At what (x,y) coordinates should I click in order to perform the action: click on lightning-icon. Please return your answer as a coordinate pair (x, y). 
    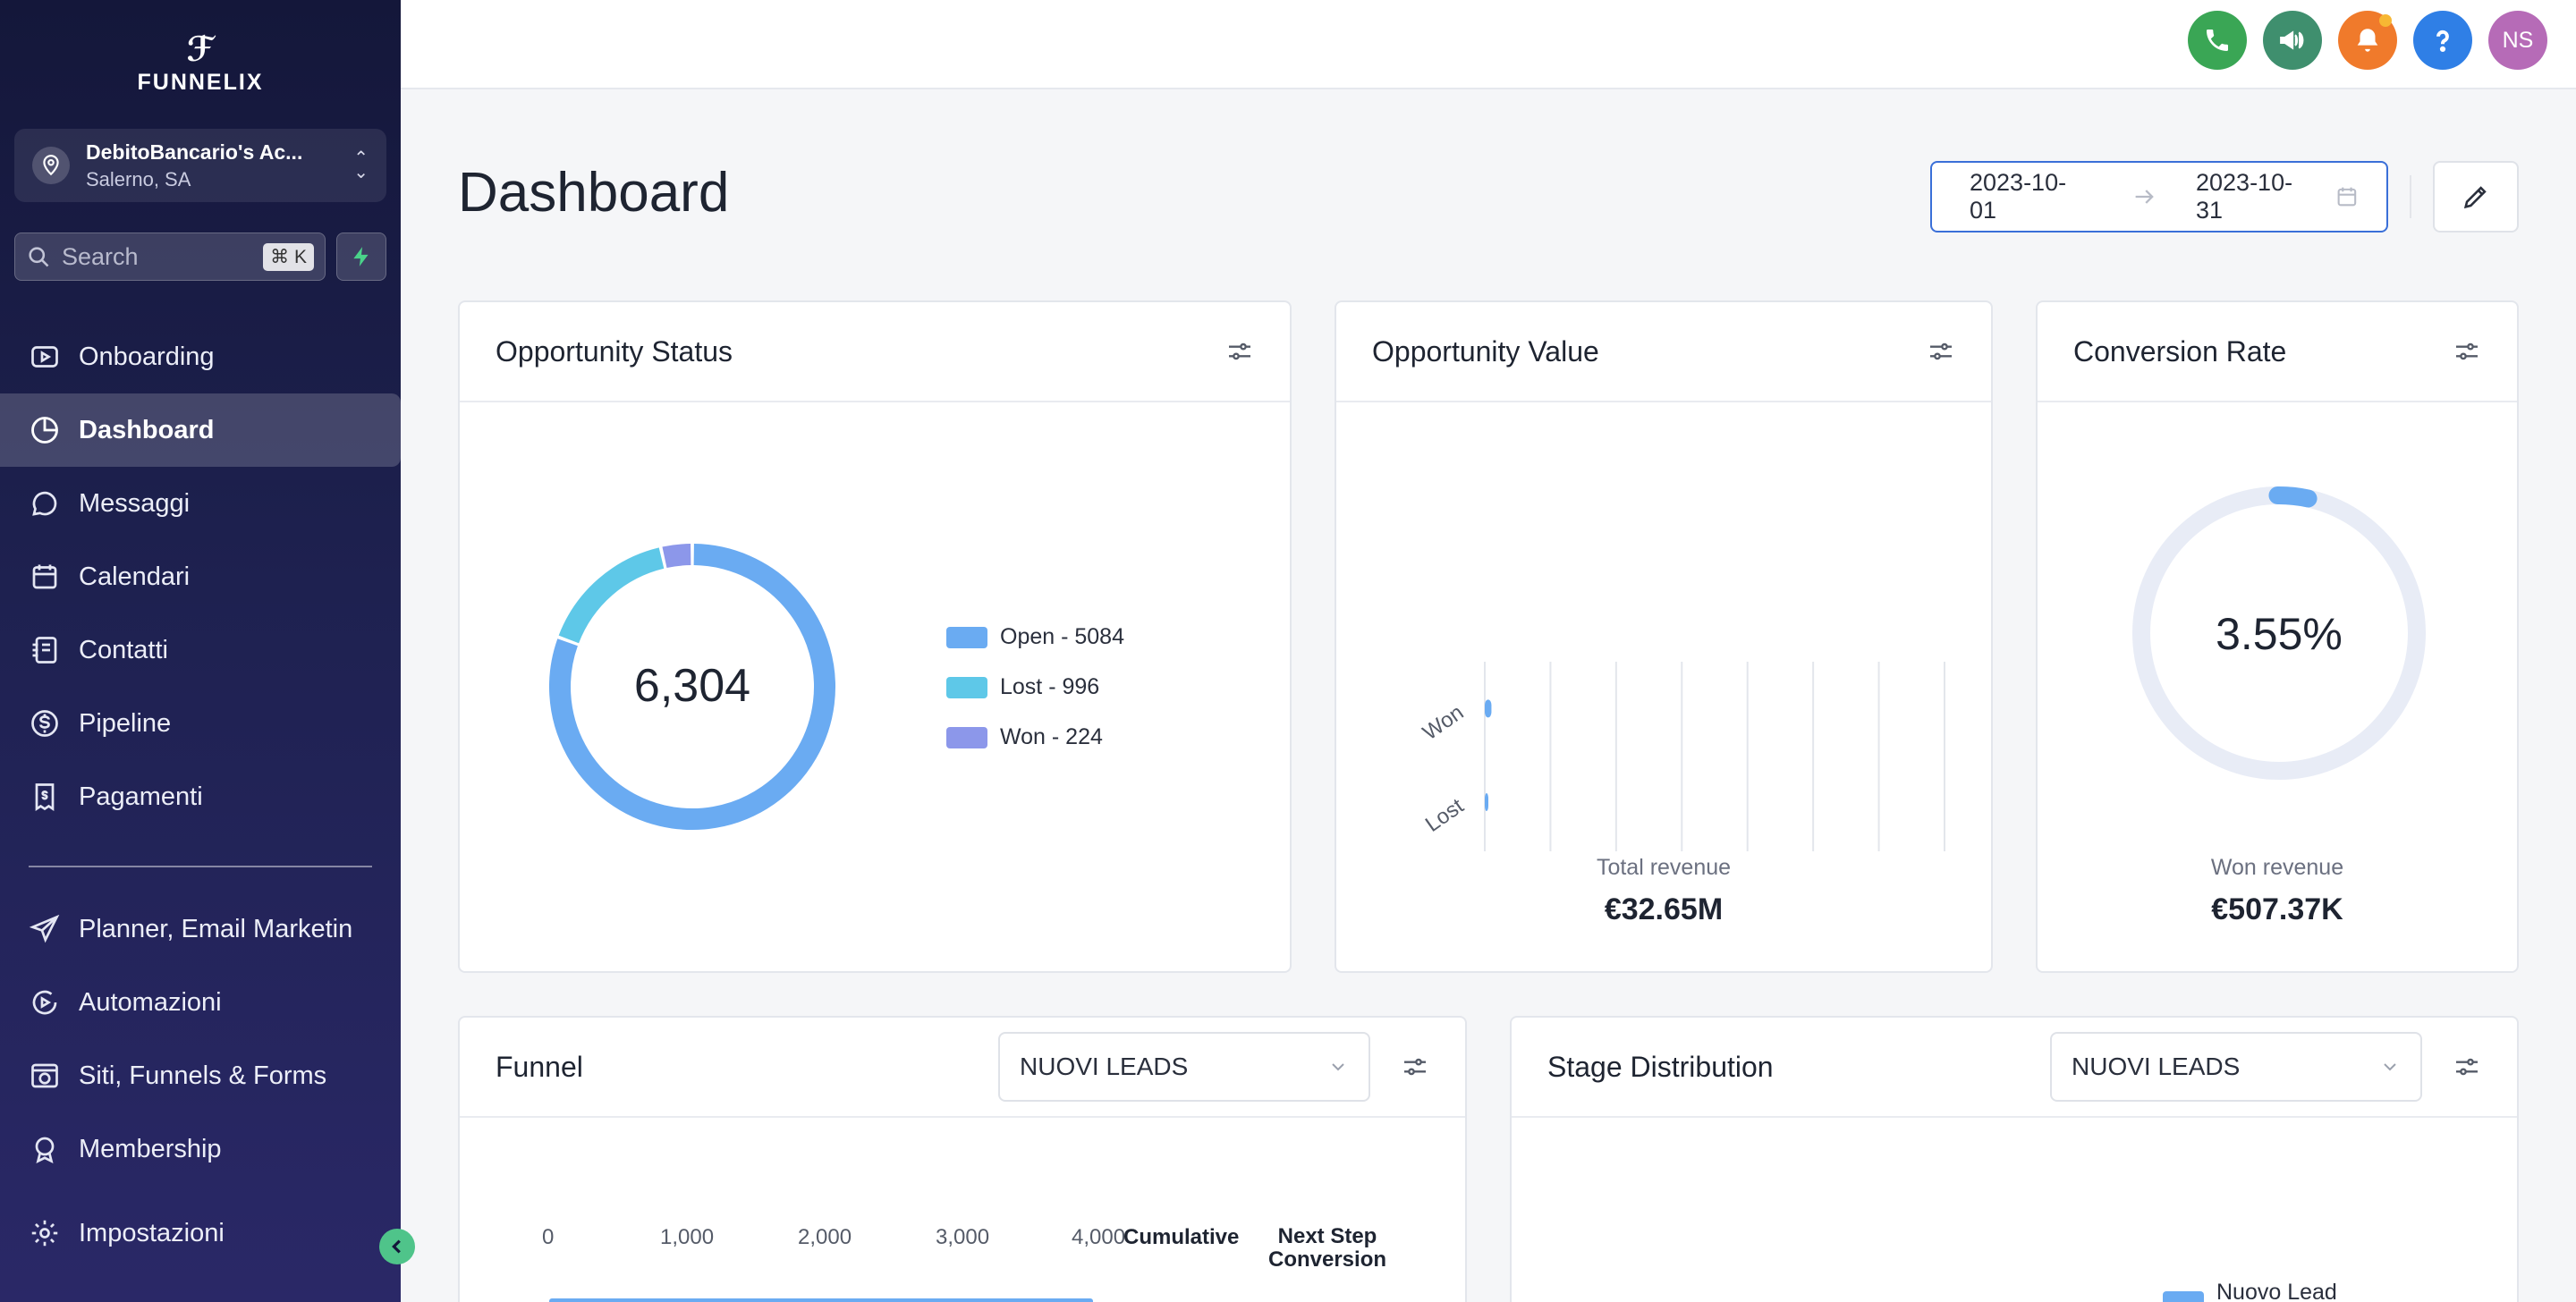
    Looking at the image, I should click on (361, 256).